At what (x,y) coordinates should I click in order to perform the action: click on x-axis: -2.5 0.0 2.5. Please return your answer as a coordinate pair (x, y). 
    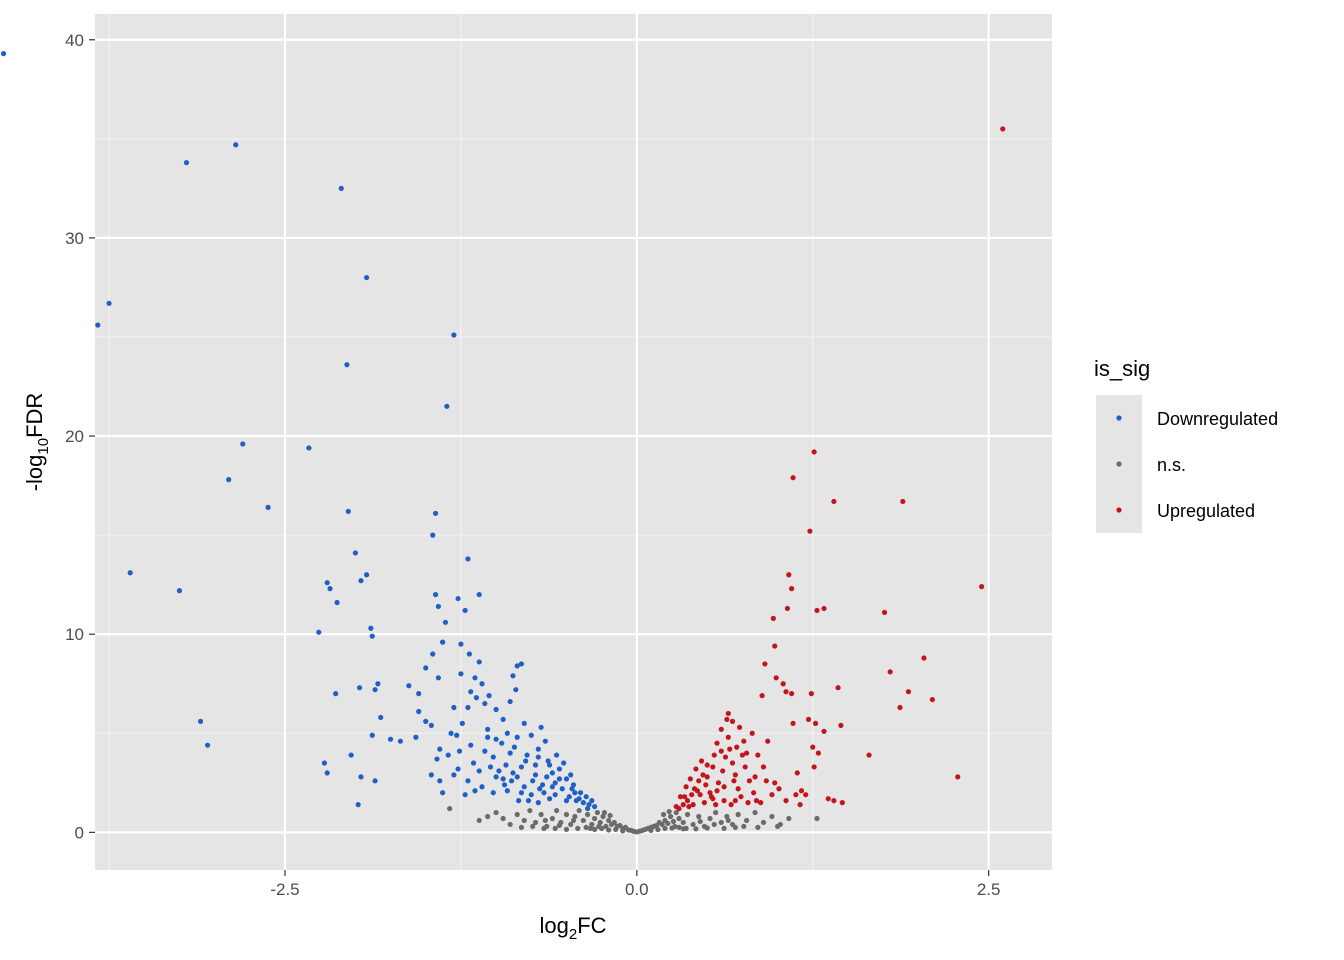
    Looking at the image, I should click on (635, 884).